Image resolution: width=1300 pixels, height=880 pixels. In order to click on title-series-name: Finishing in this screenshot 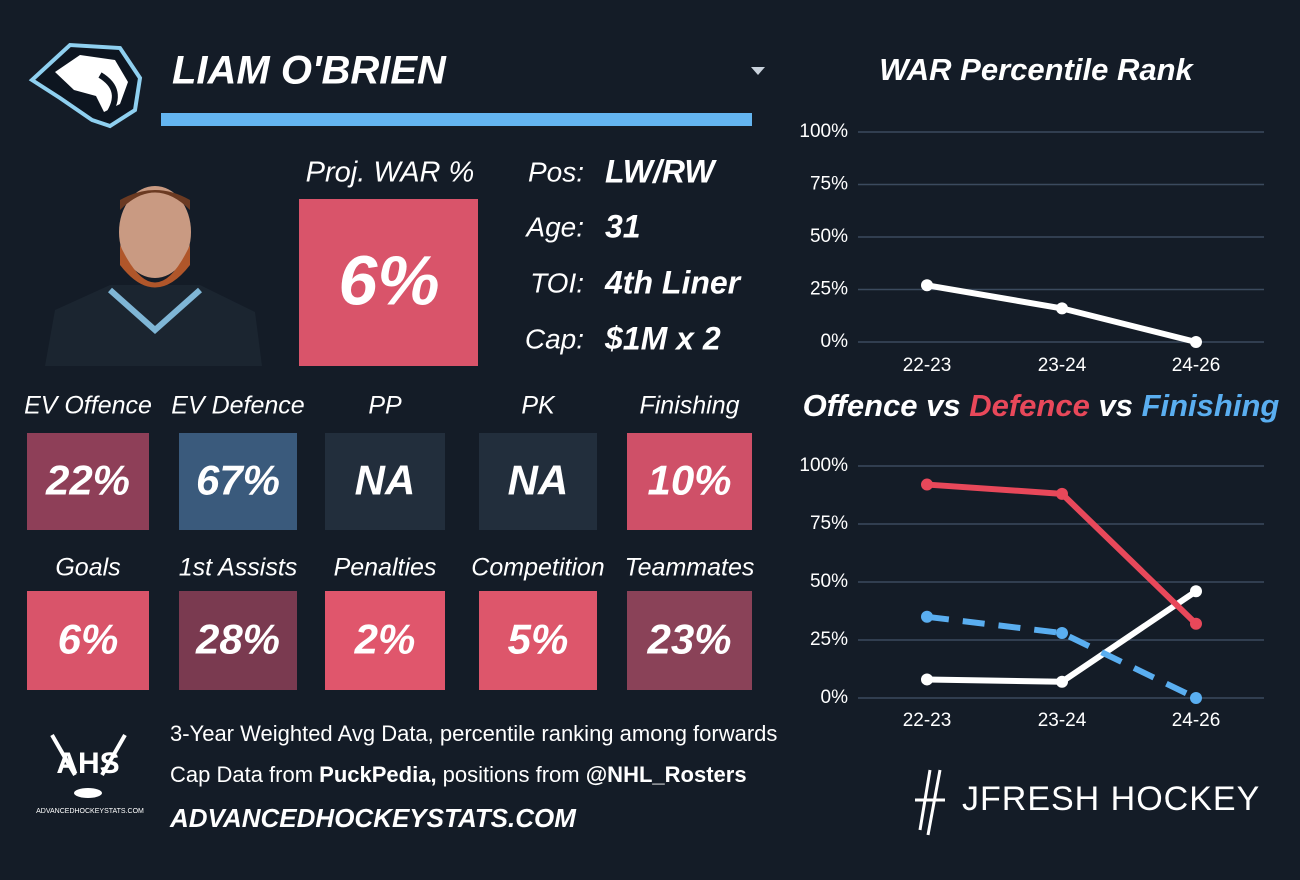, I will do `click(1211, 405)`.